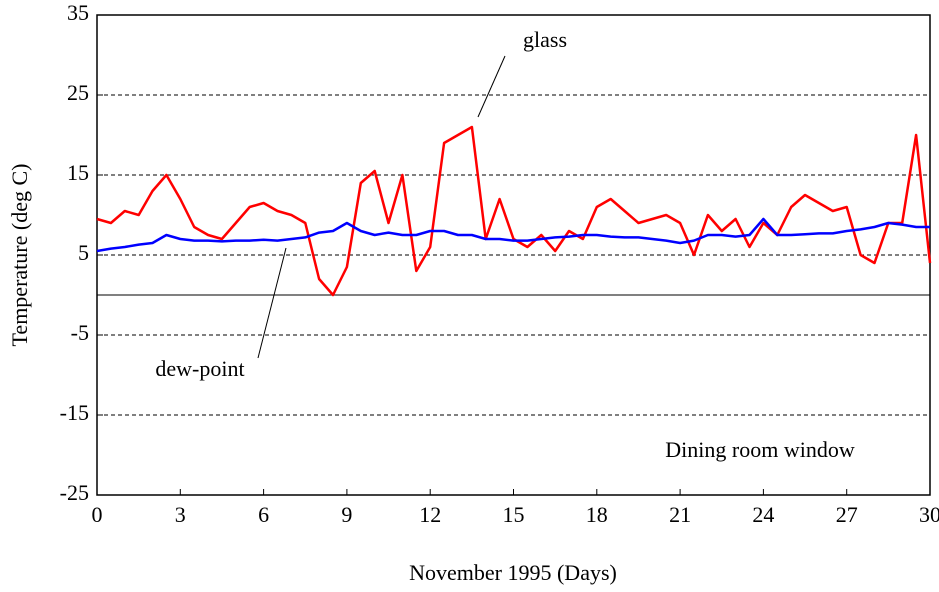 This screenshot has width=939, height=592. I want to click on x-tick-label: 15, so click(514, 514).